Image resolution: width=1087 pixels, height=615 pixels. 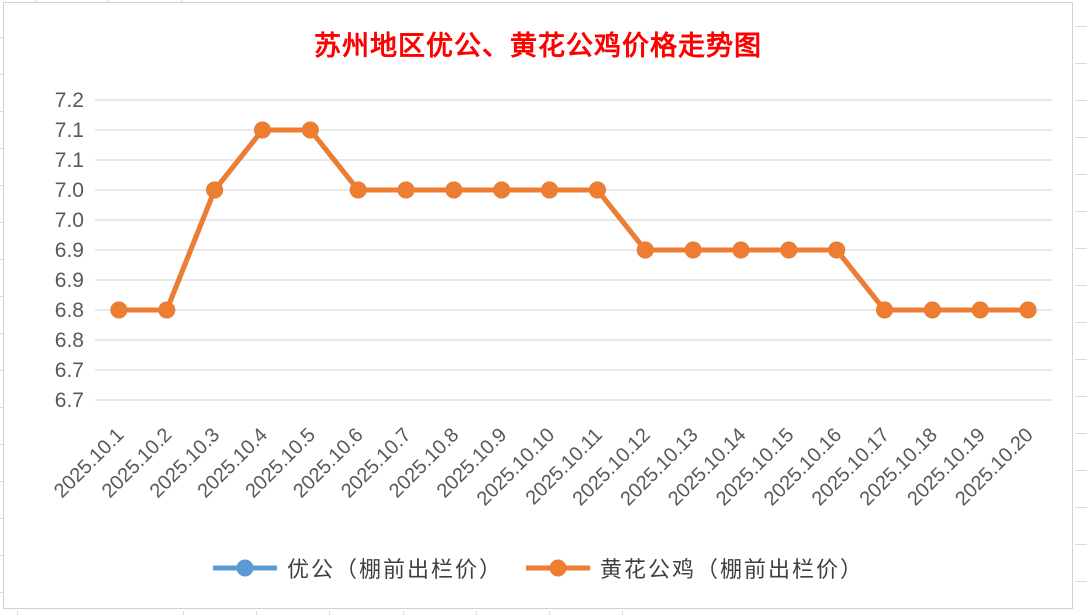 I want to click on legend-label-yougong: 优公（棚前出栏价）, so click(x=394, y=569).